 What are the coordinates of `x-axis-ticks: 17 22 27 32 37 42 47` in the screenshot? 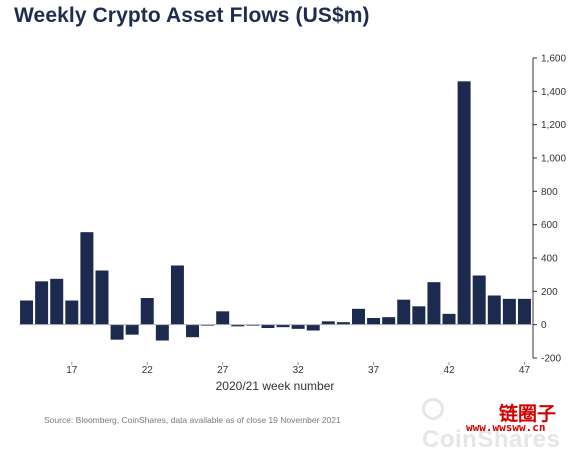 It's located at (298, 369).